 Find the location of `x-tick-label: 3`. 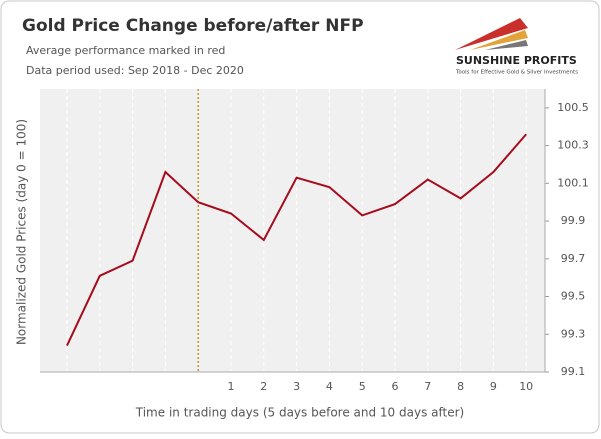

x-tick-label: 3 is located at coordinates (296, 386).